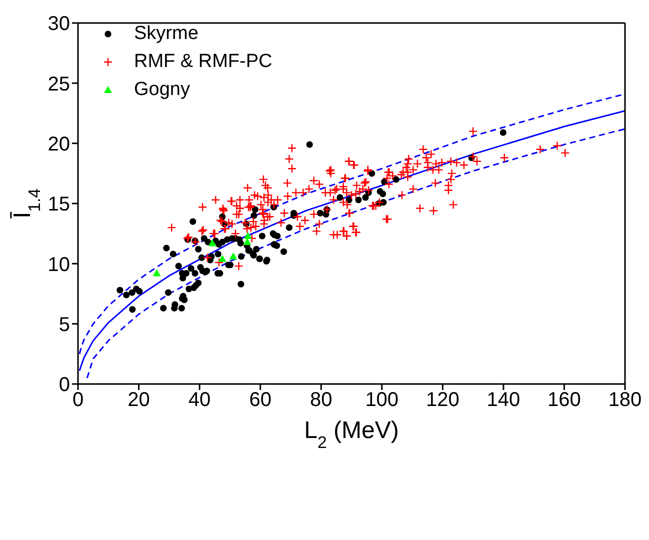  What do you see at coordinates (64, 325) in the screenshot?
I see `y-tick-label: 5` at bounding box center [64, 325].